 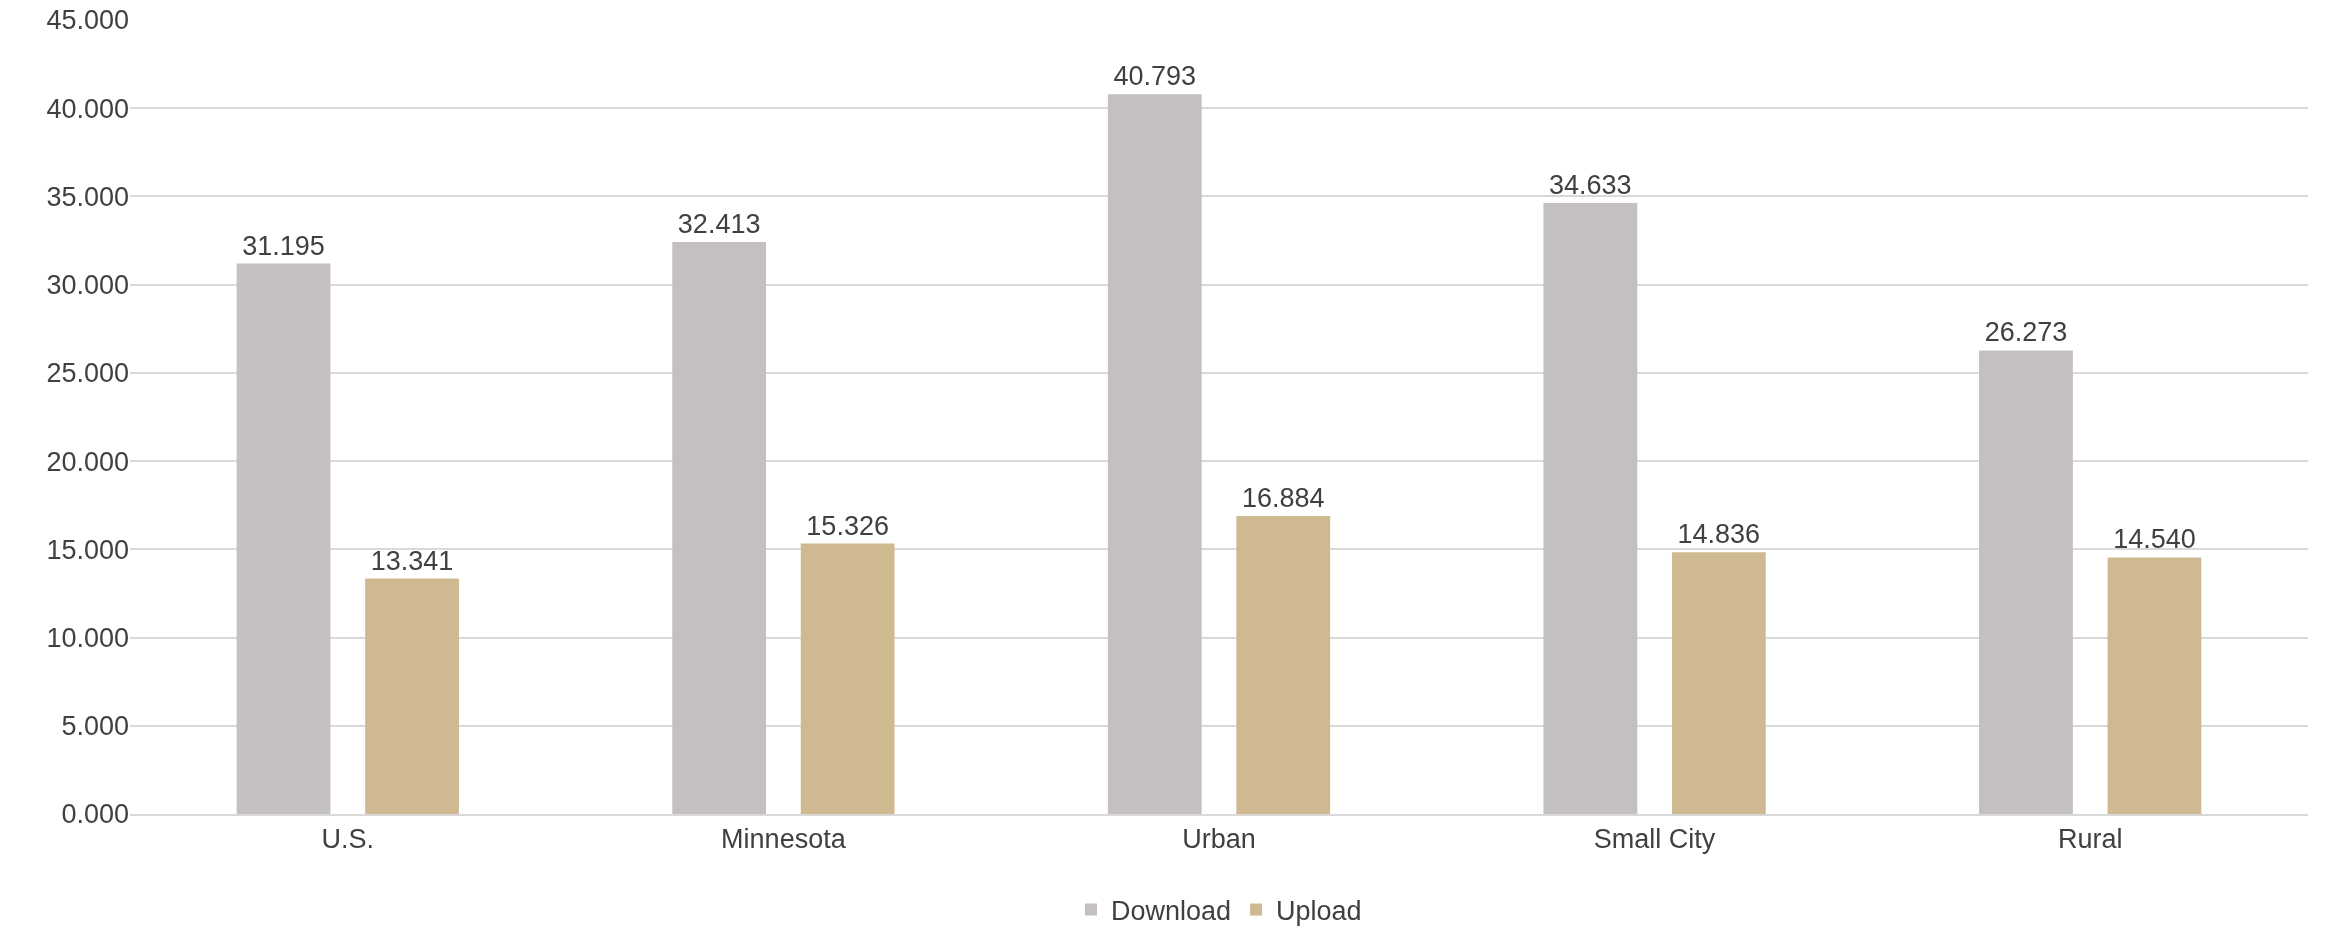 What do you see at coordinates (847, 525) in the screenshot?
I see `data-label: 15.326` at bounding box center [847, 525].